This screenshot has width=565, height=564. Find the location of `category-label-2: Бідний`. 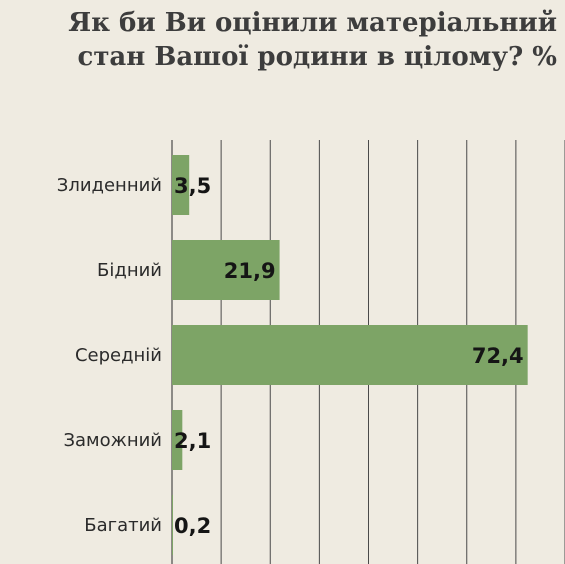

category-label-2: Бідний is located at coordinates (129, 270).